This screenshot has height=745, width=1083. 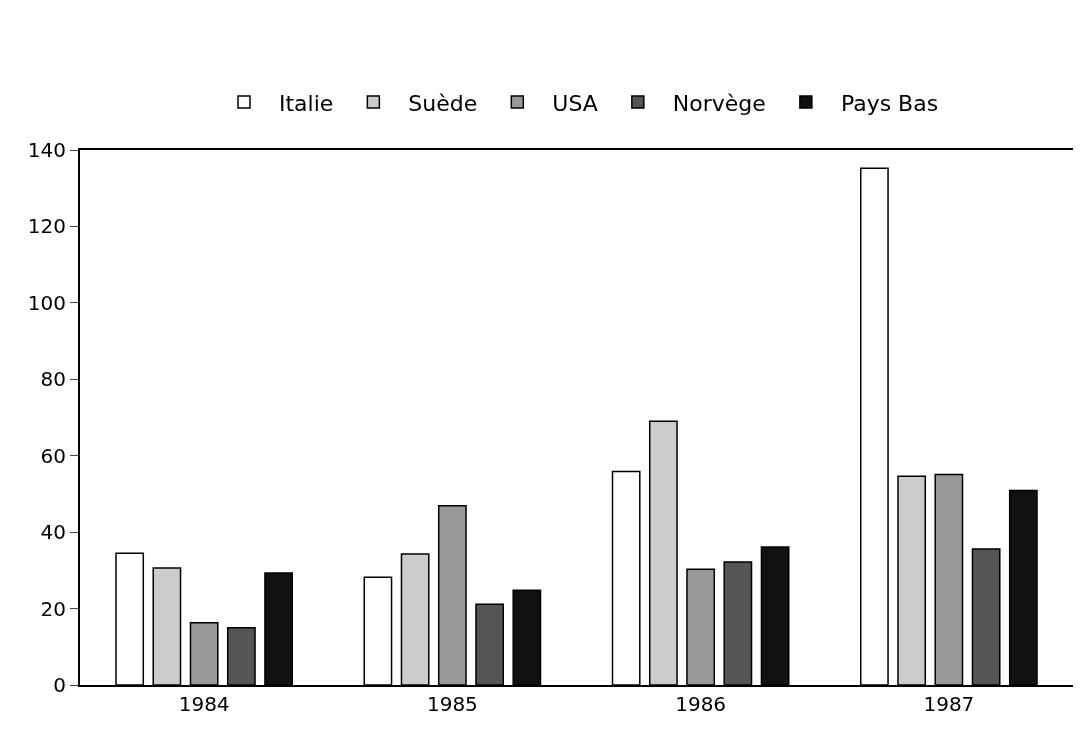 What do you see at coordinates (949, 704) in the screenshot?
I see `x-tick-label: 1987` at bounding box center [949, 704].